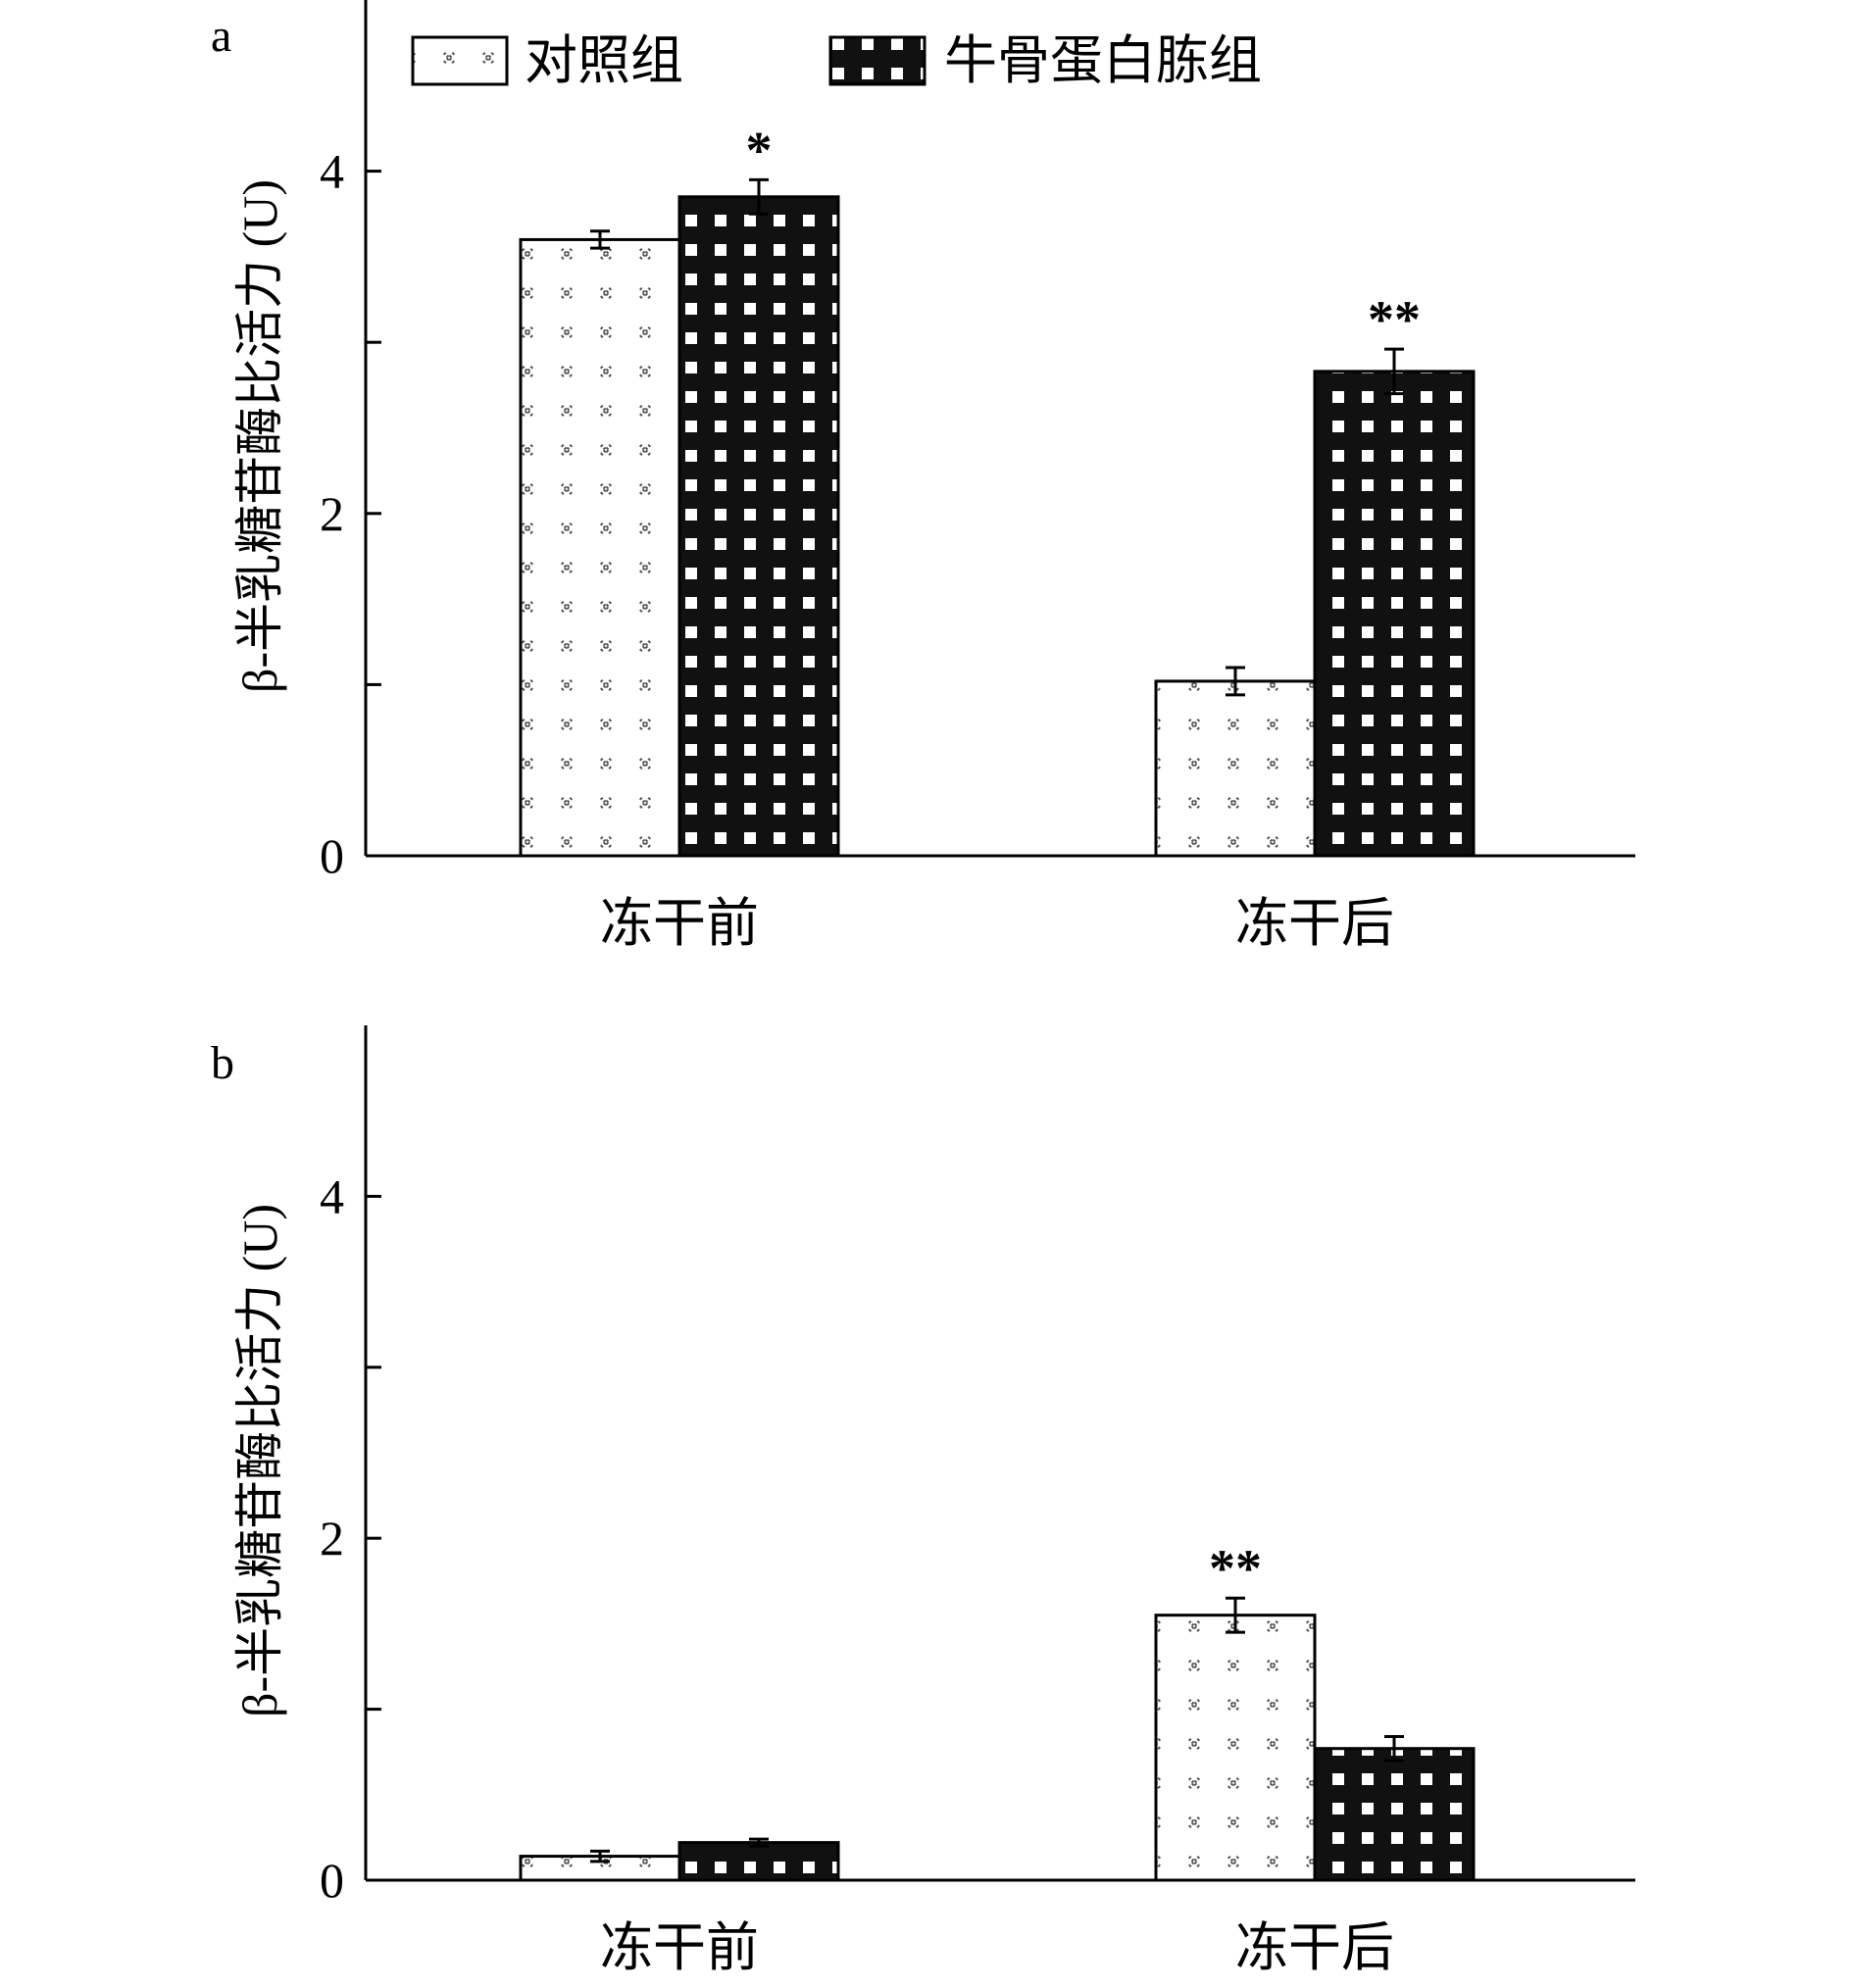 This screenshot has height=1988, width=1853. What do you see at coordinates (259, 1460) in the screenshot?
I see `panel-b-y-axis-label: β-半乳糖苷酶比活力 (U)` at bounding box center [259, 1460].